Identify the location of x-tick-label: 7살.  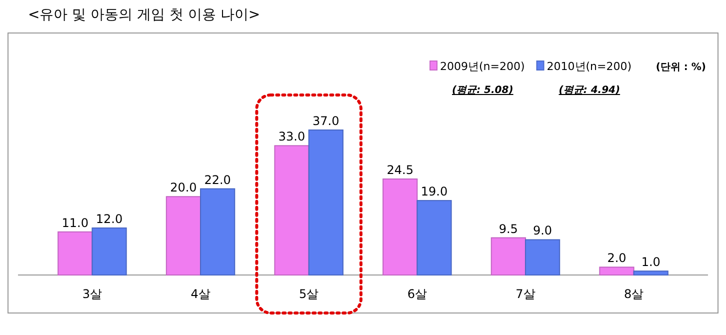
(526, 294).